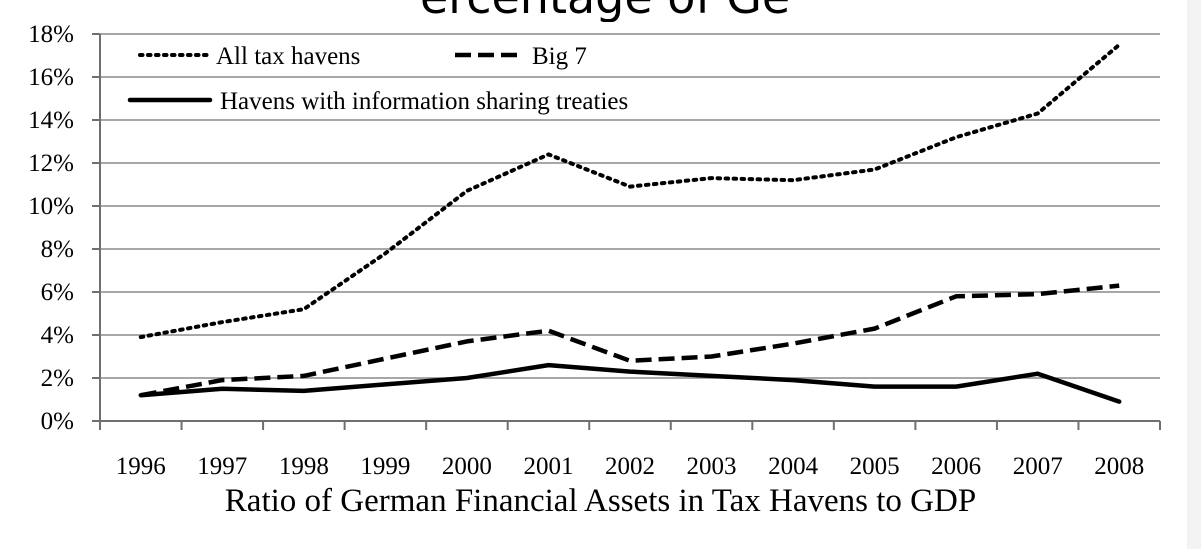  Describe the element at coordinates (956, 466) in the screenshot. I see `x-tick-label: 2006` at that location.